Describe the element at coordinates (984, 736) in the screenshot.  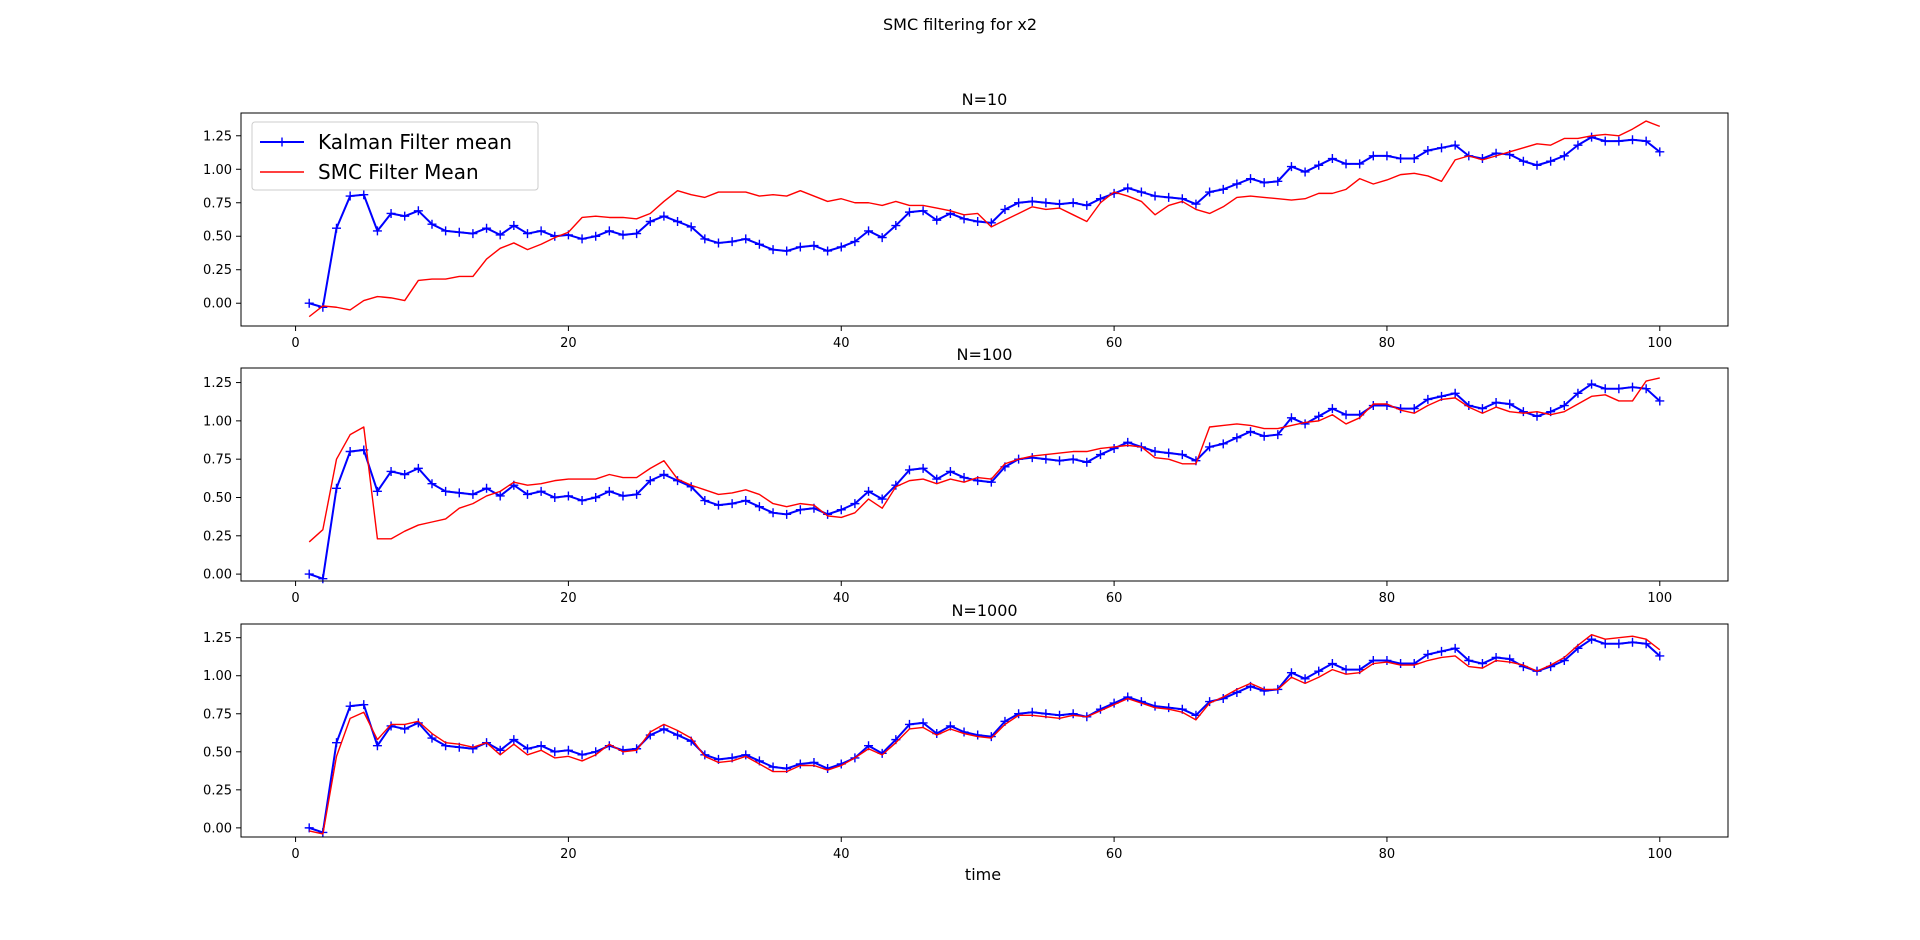
I see `kalman-mean-line` at that location.